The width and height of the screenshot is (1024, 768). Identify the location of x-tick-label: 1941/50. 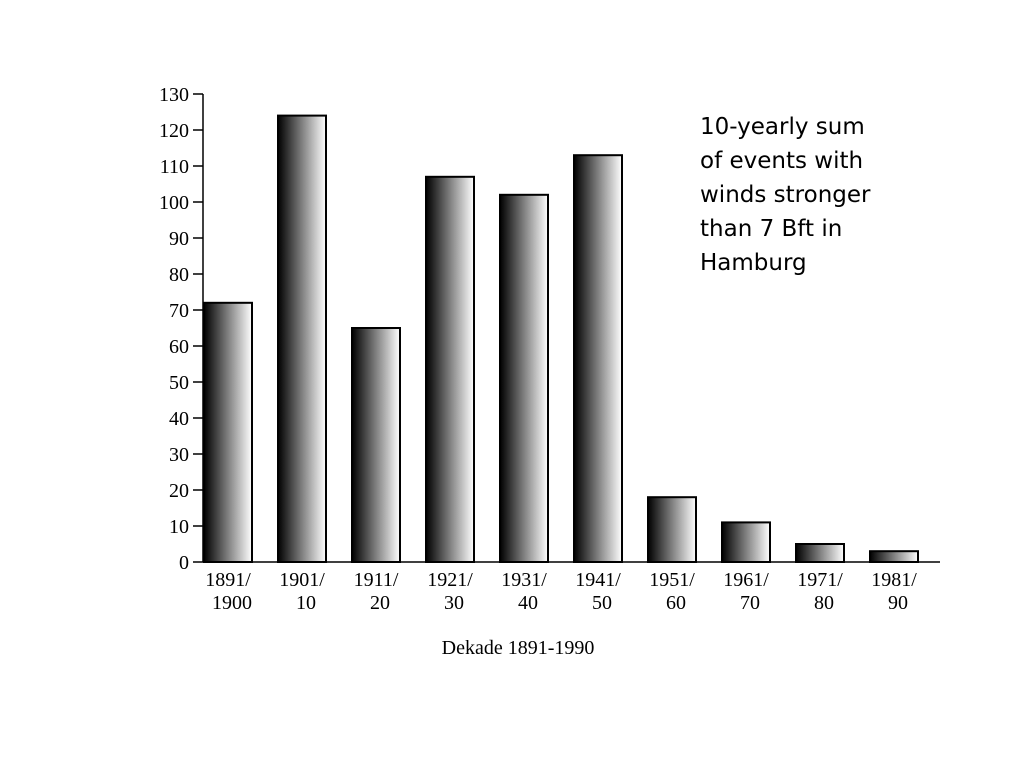
(598, 591).